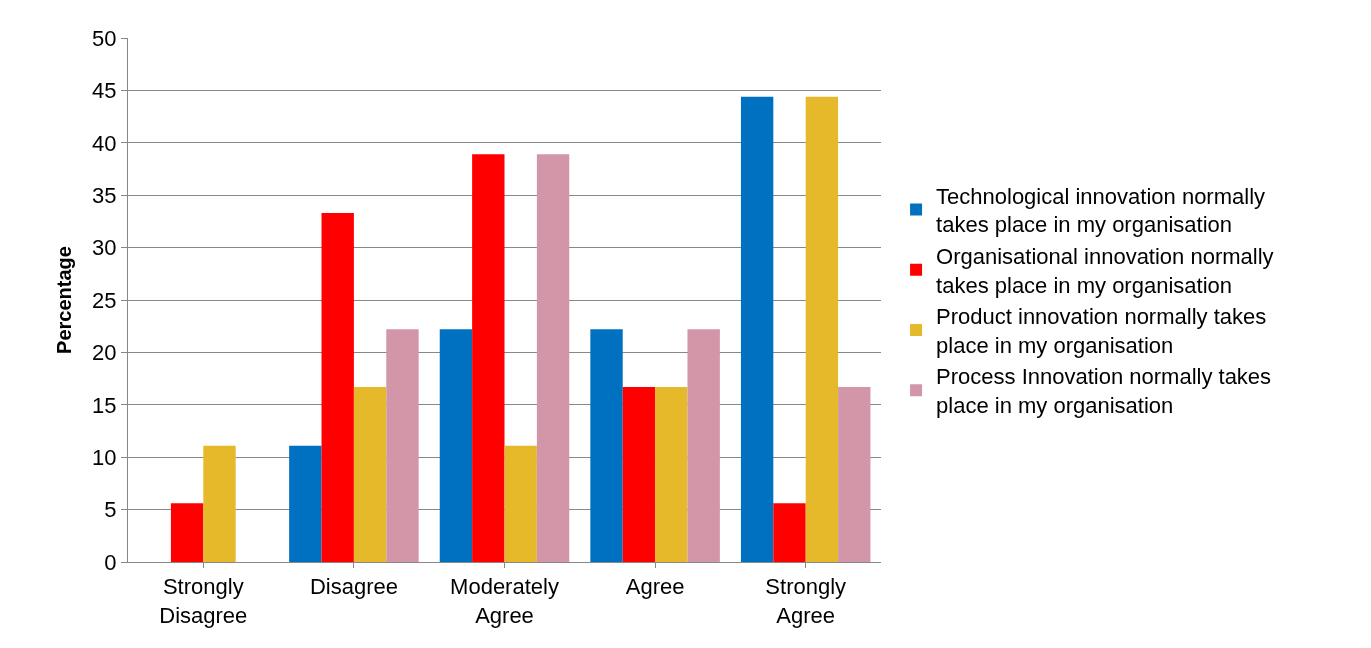 Image resolution: width=1371 pixels, height=648 pixels. Describe the element at coordinates (1101, 331) in the screenshot. I see `legend-label: Product innovation normally takes place in my organisation` at that location.